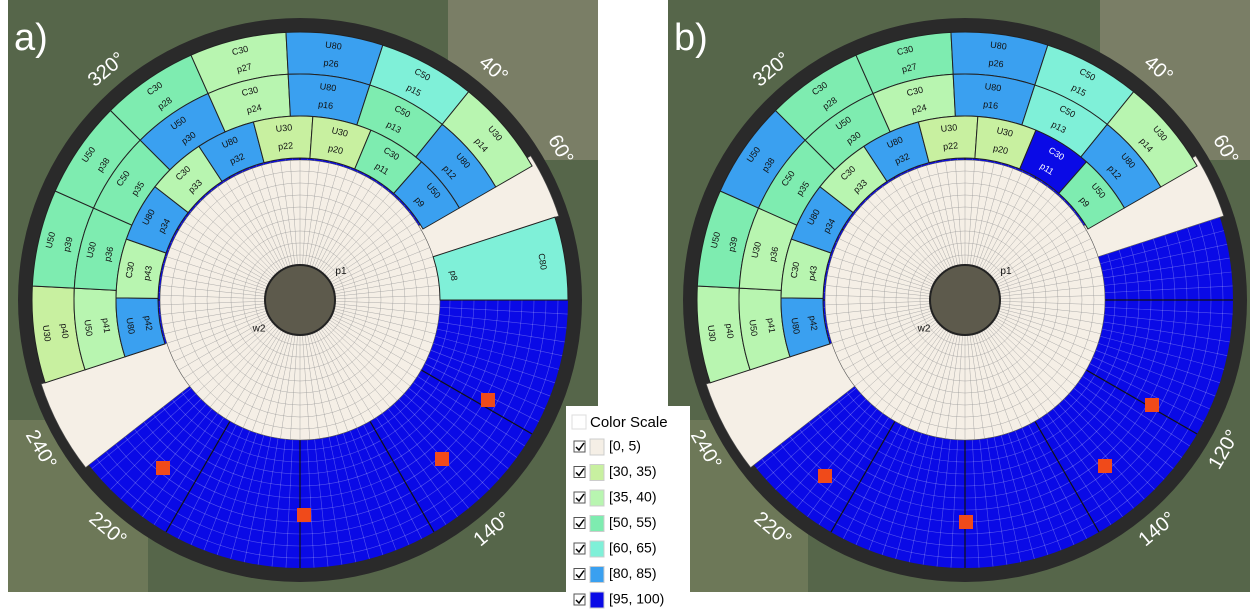 This screenshot has width=1251, height=610. I want to click on legend-label: [80, 85), so click(632, 573).